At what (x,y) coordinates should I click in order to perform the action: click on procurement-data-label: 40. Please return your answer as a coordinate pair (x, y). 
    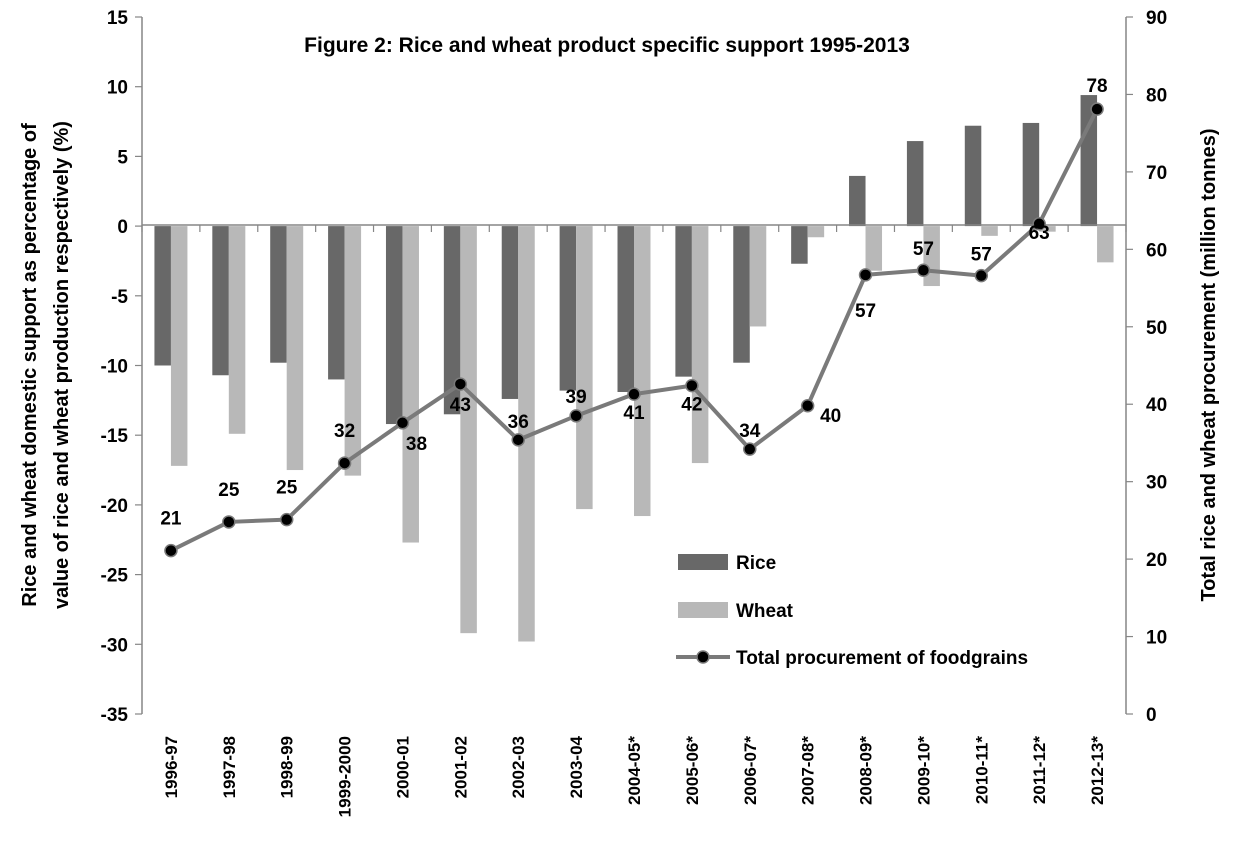
    Looking at the image, I should click on (830, 416).